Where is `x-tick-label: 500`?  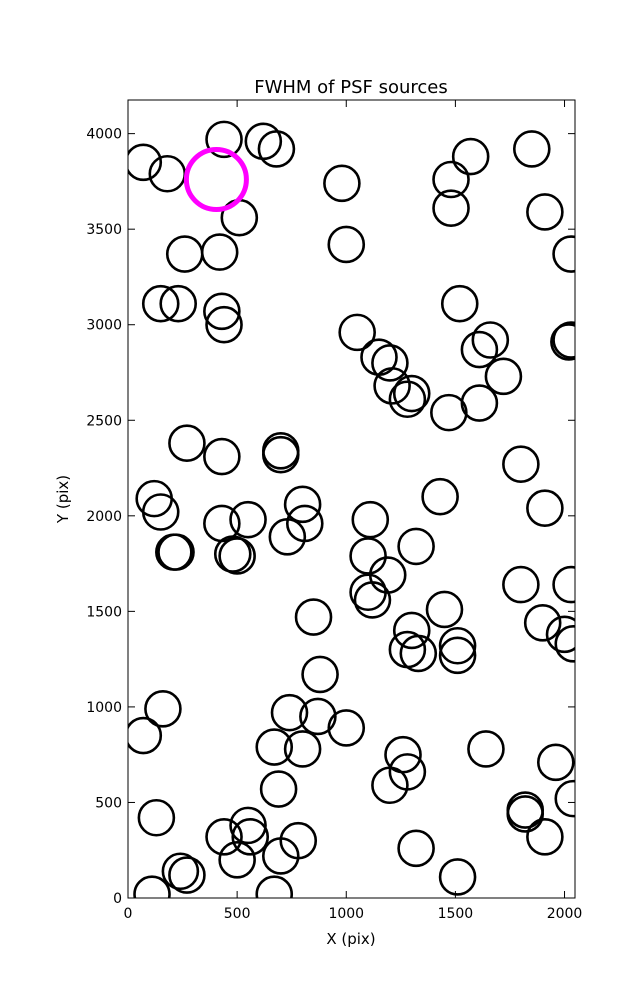
x-tick-label: 500 is located at coordinates (237, 914).